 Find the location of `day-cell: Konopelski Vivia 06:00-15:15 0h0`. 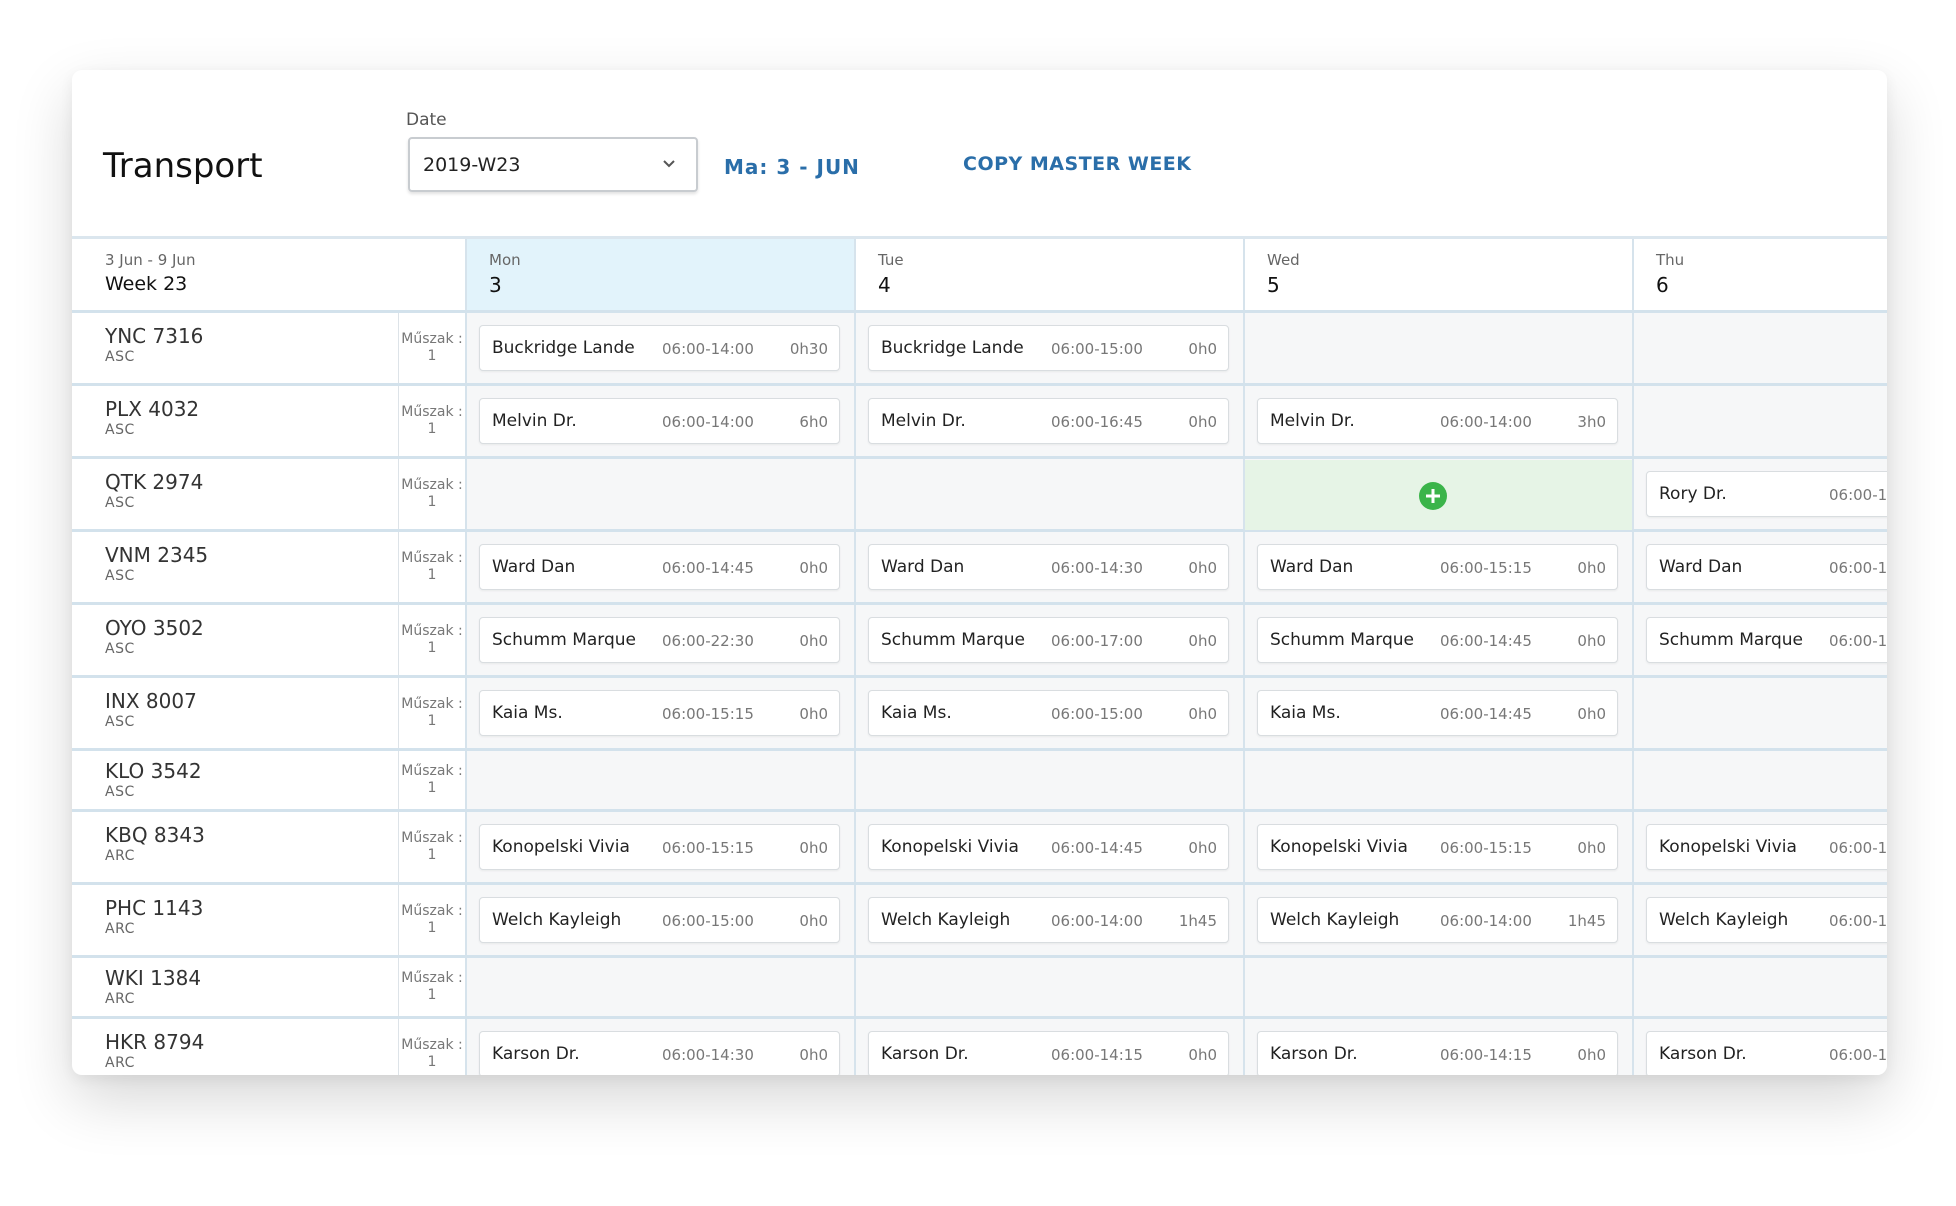

day-cell: Konopelski Vivia 06:00-15:15 0h0 is located at coordinates (1437, 847).